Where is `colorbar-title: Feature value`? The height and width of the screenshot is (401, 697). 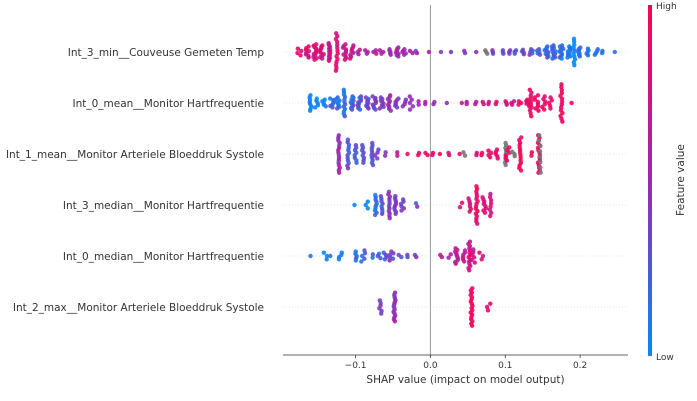
colorbar-title: Feature value is located at coordinates (681, 180).